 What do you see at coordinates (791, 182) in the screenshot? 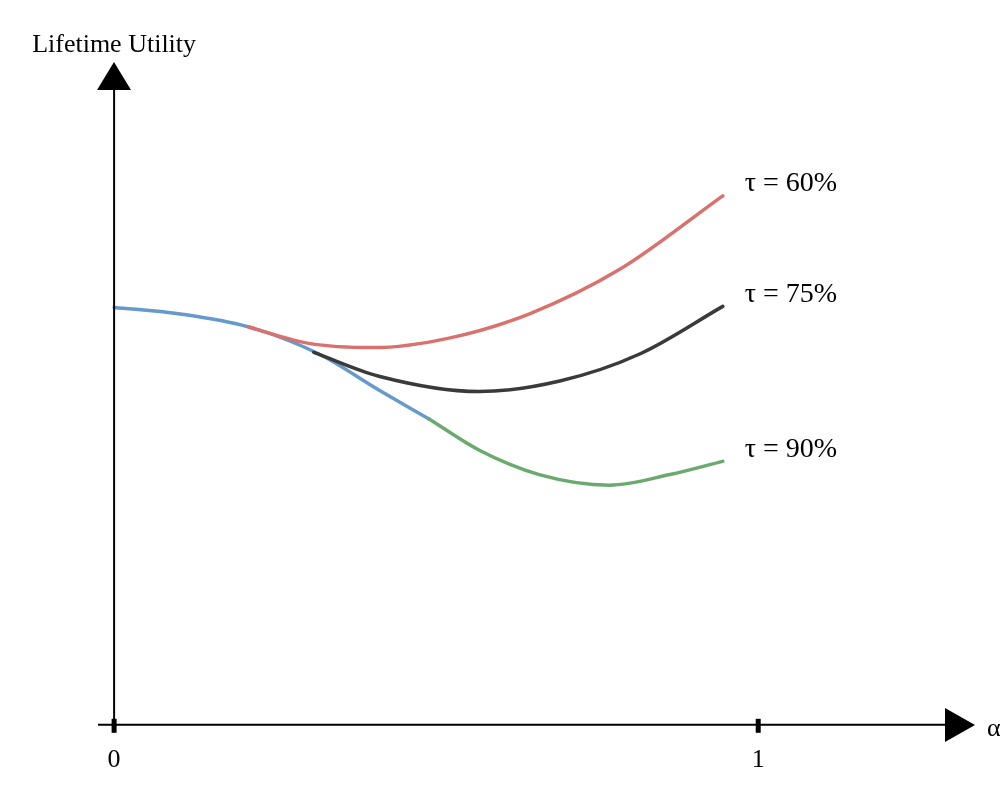
I see `series-label: τ = 60%` at bounding box center [791, 182].